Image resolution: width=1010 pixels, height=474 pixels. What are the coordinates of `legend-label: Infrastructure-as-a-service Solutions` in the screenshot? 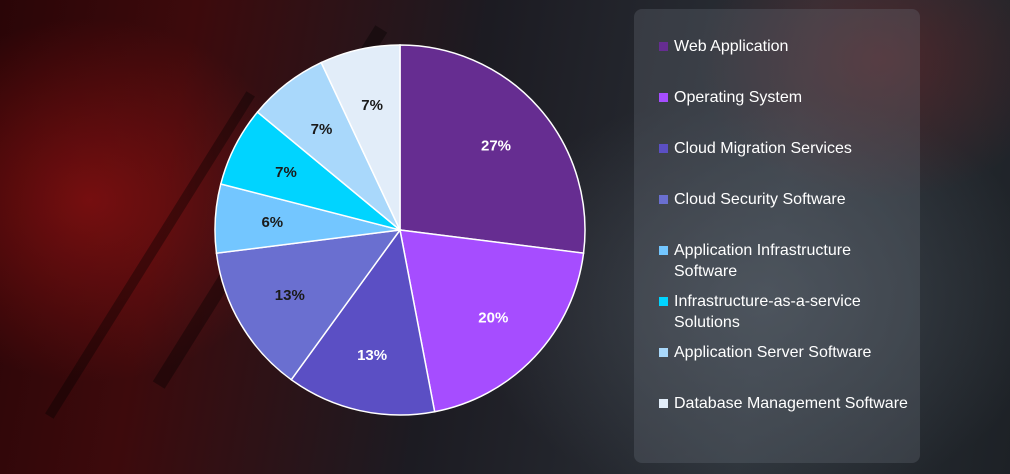 It's located at (767, 312).